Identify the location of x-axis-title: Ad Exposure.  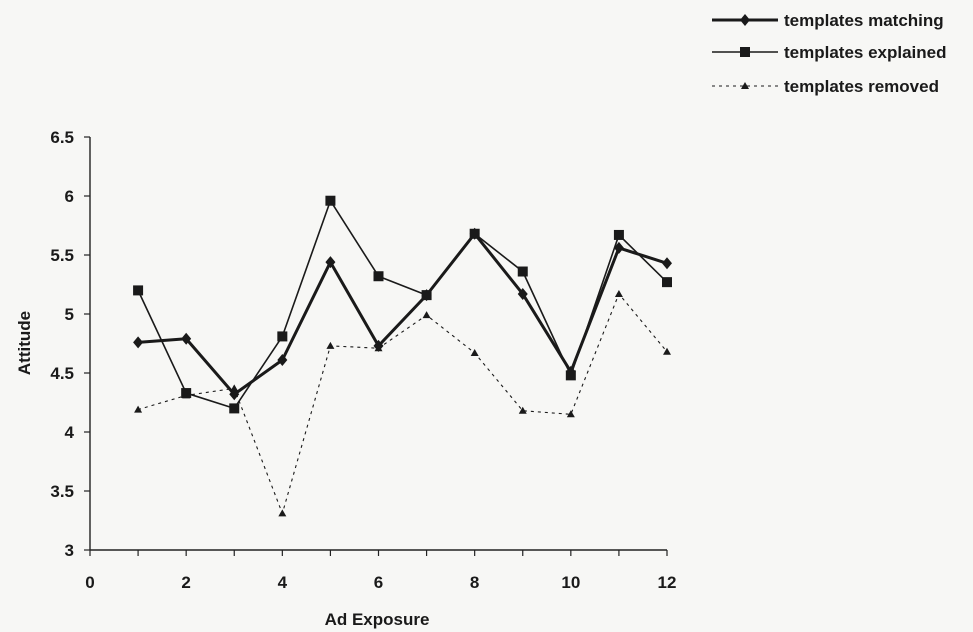
(377, 619).